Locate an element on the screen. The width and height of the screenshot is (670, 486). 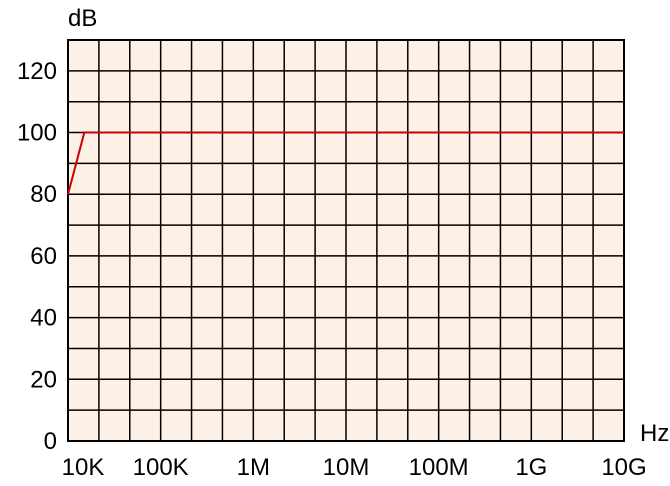
series-layer is located at coordinates (345, 163).